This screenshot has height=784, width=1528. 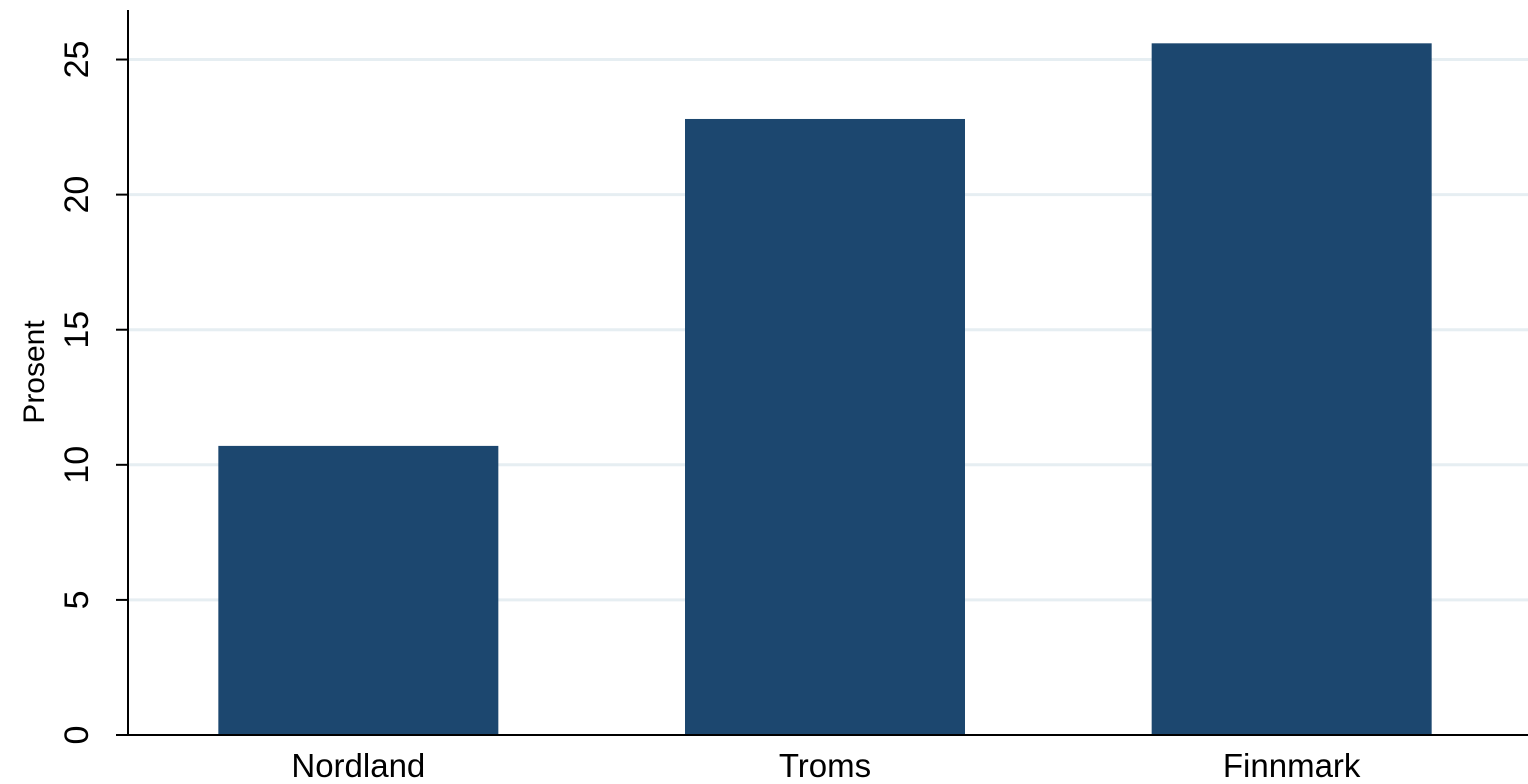 I want to click on y-tick-label-5: 5, so click(x=77, y=599).